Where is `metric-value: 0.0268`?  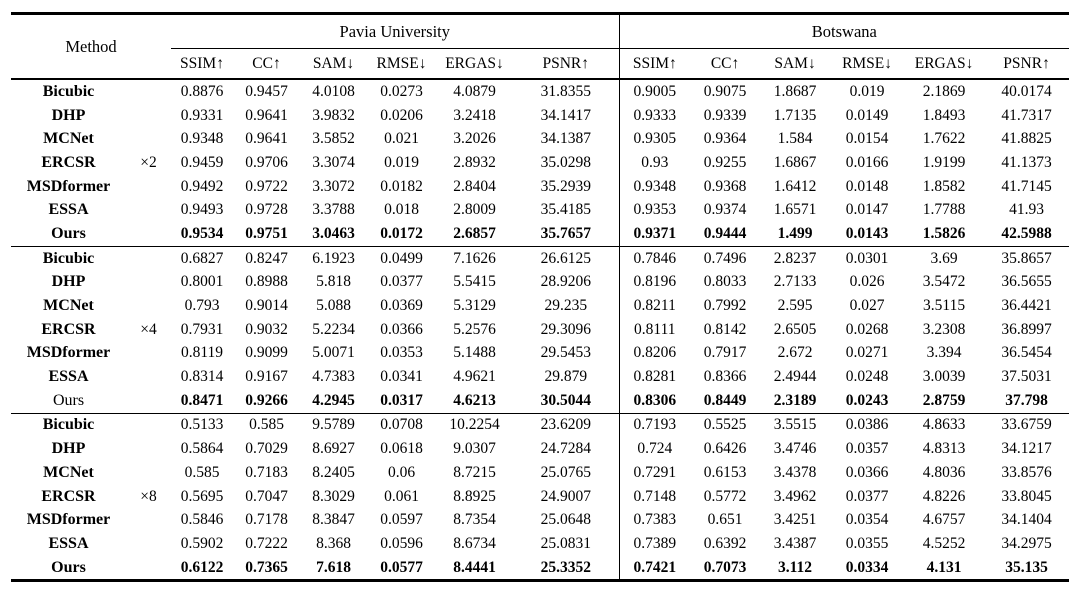
metric-value: 0.0268 is located at coordinates (867, 329).